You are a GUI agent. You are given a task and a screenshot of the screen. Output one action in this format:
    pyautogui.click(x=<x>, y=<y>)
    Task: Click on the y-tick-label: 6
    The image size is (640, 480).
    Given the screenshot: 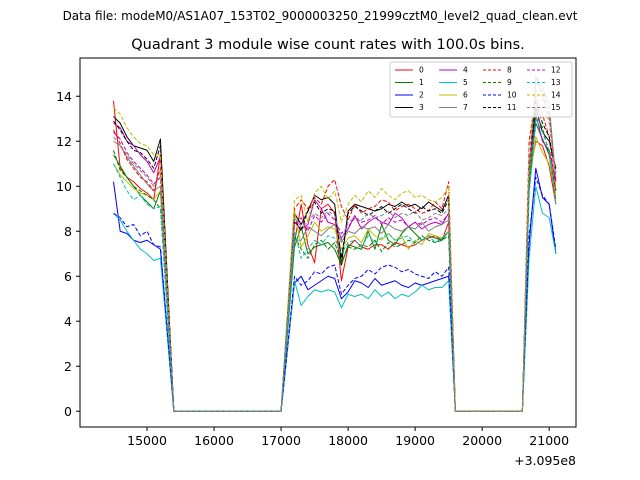 What is the action you would take?
    pyautogui.click(x=68, y=276)
    